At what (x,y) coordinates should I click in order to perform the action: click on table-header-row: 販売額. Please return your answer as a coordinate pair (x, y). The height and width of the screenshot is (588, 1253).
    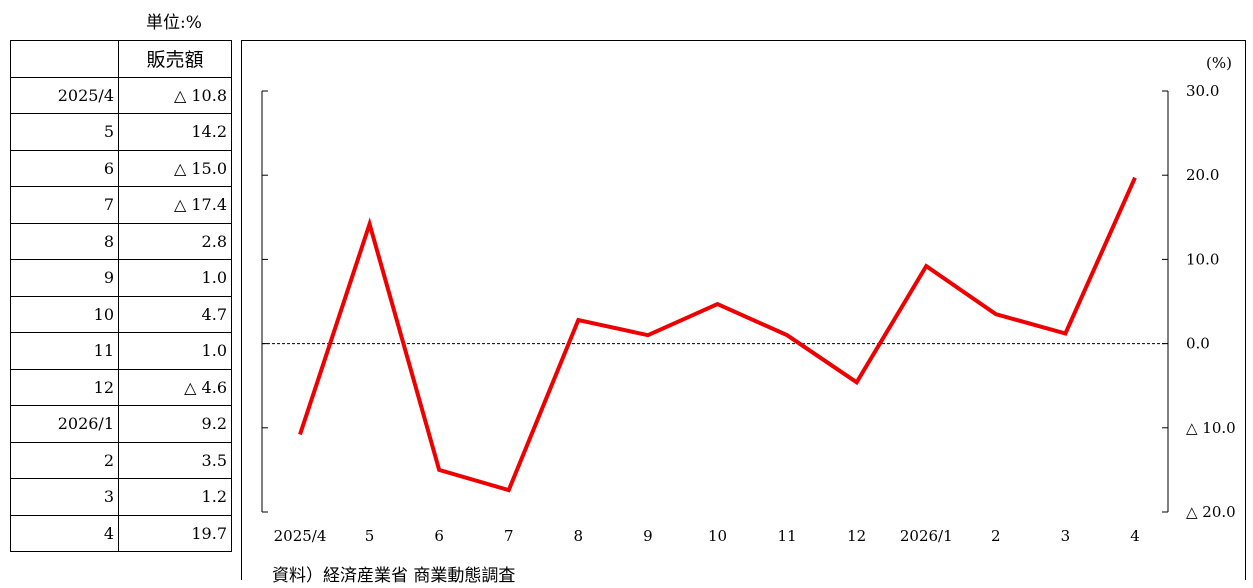
    Looking at the image, I should click on (121, 59).